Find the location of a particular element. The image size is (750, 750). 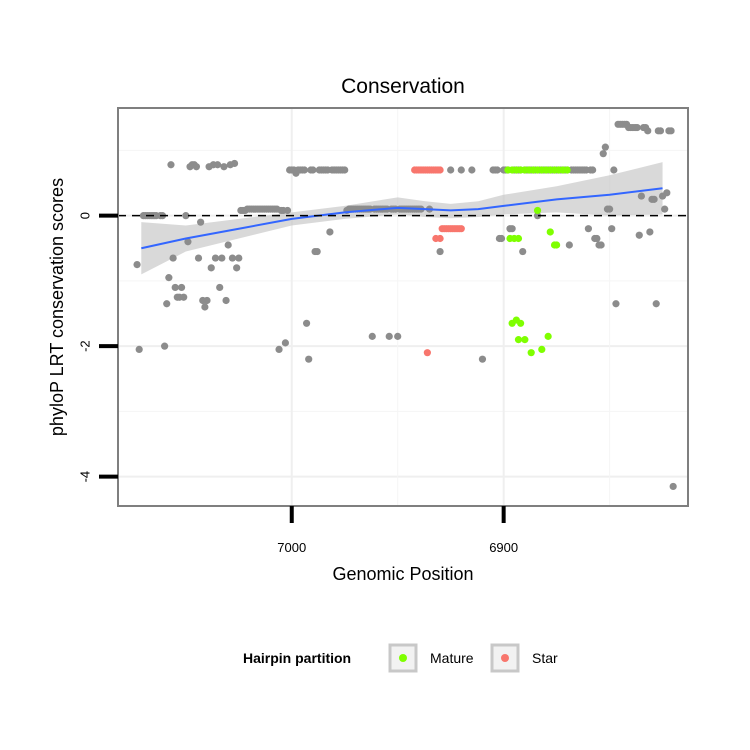

legend-title: Hairpin partition is located at coordinates (297, 658).